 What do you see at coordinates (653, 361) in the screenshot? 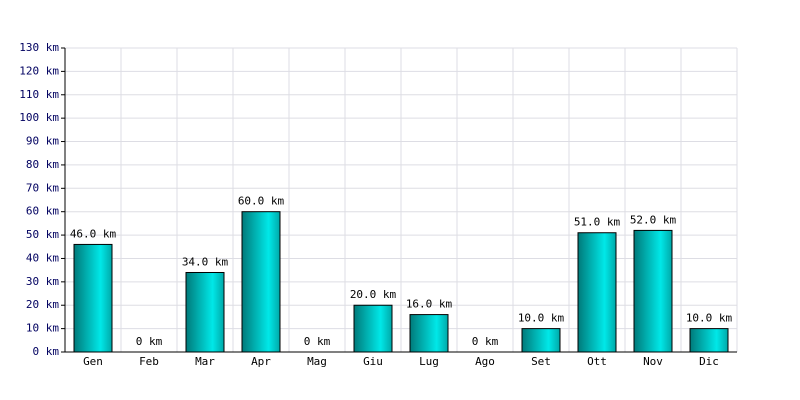
I see `x-tick-label: Nov` at bounding box center [653, 361].